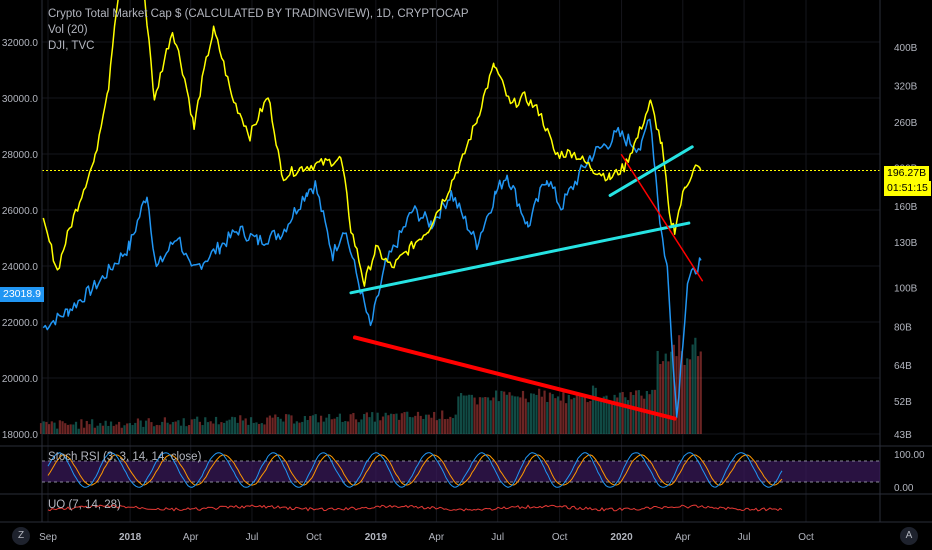  Describe the element at coordinates (903, 366) in the screenshot. I see `right-tick-label: 64B` at that location.